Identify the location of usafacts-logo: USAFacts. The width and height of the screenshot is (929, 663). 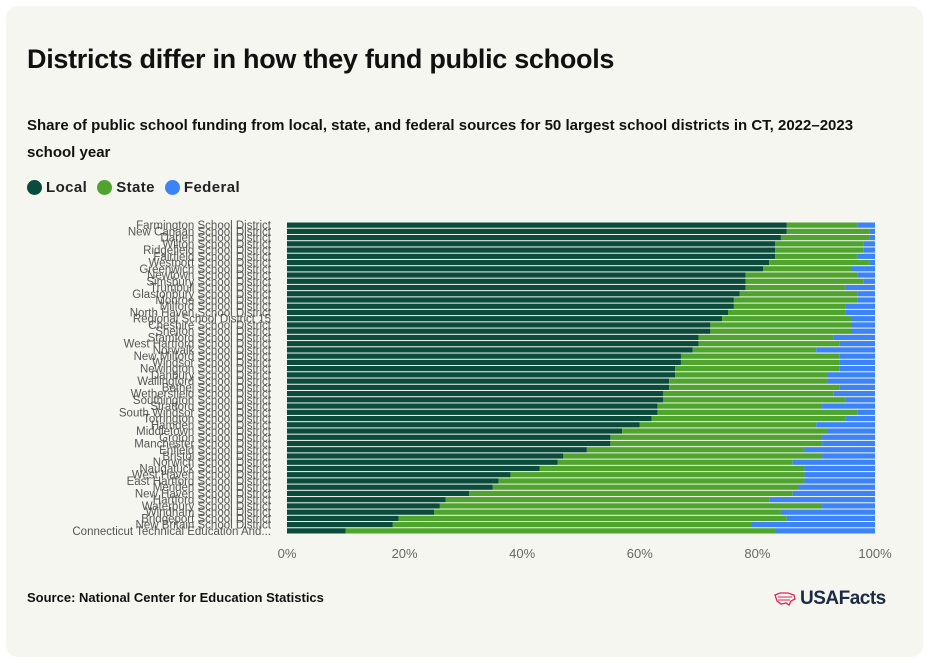
(830, 599).